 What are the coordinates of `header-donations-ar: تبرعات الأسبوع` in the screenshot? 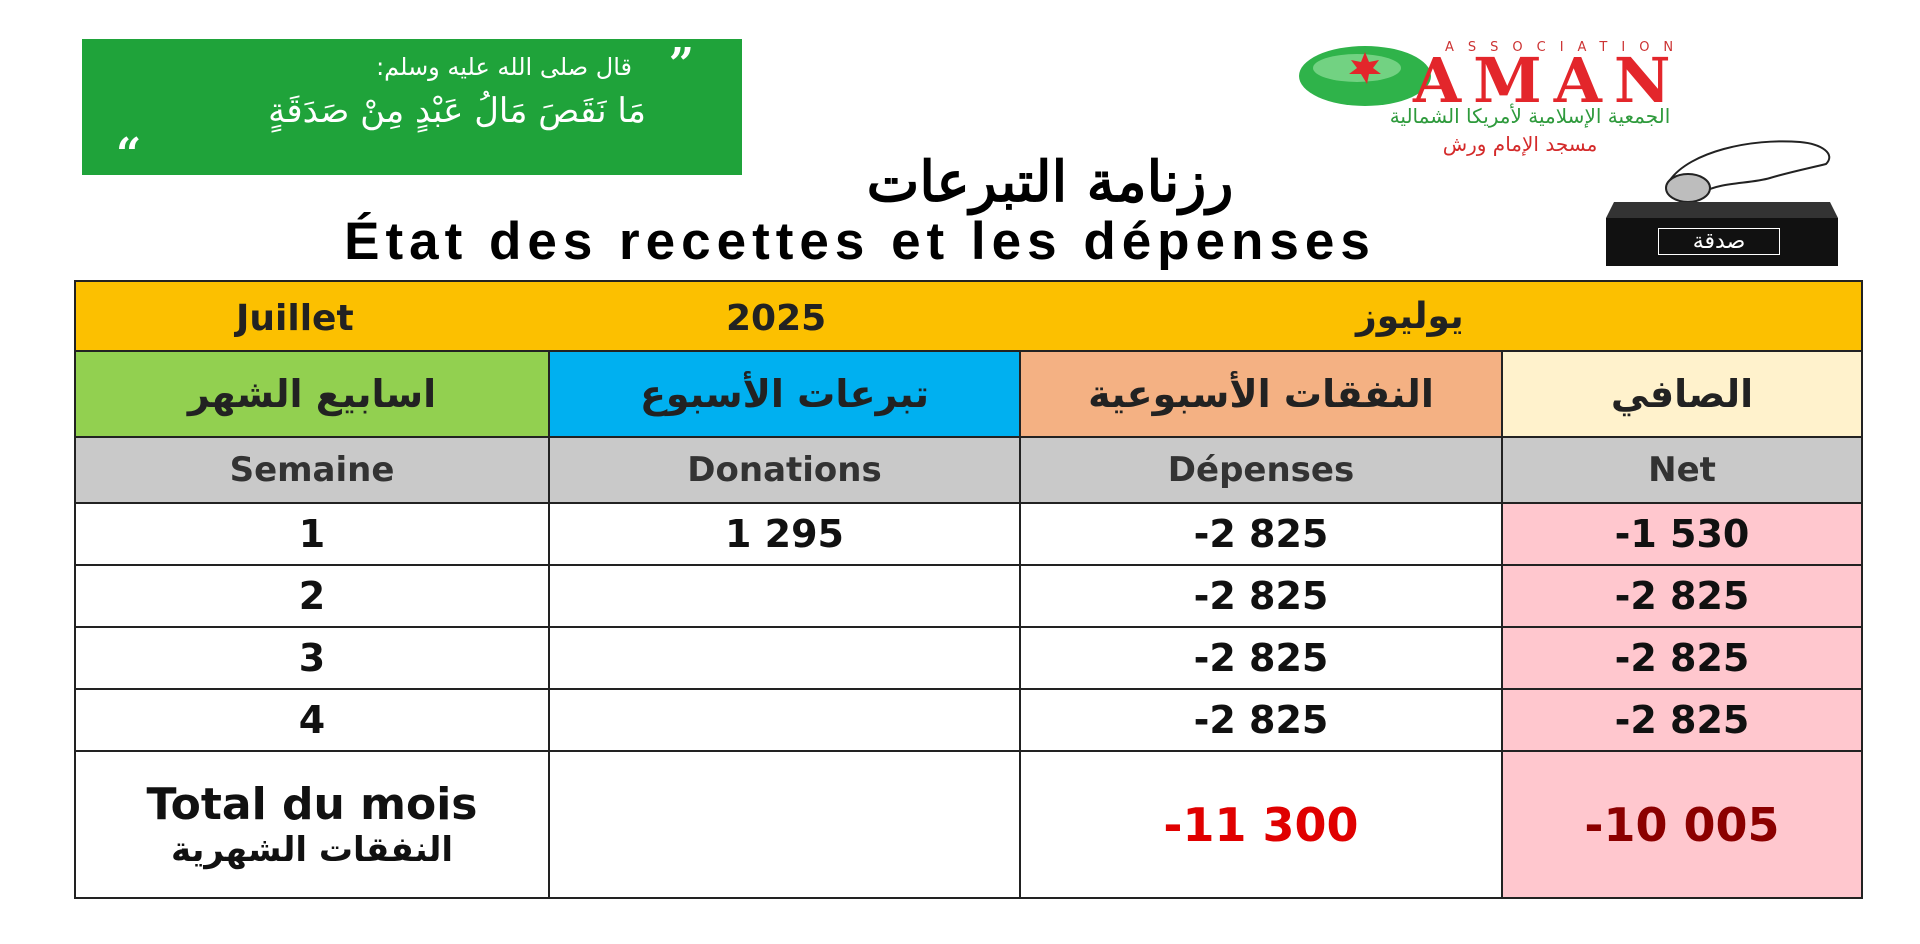 It's located at (784, 394).